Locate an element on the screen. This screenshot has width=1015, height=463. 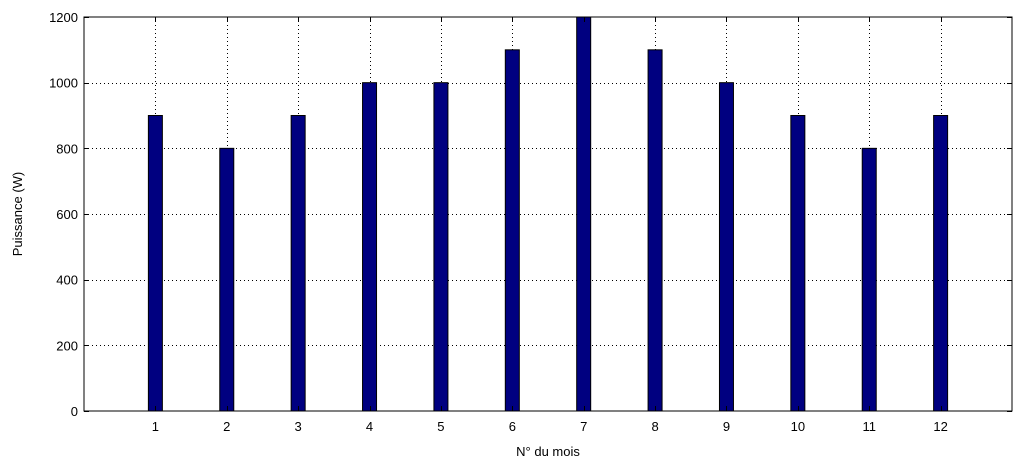
x-tick-label: 2 is located at coordinates (226, 426).